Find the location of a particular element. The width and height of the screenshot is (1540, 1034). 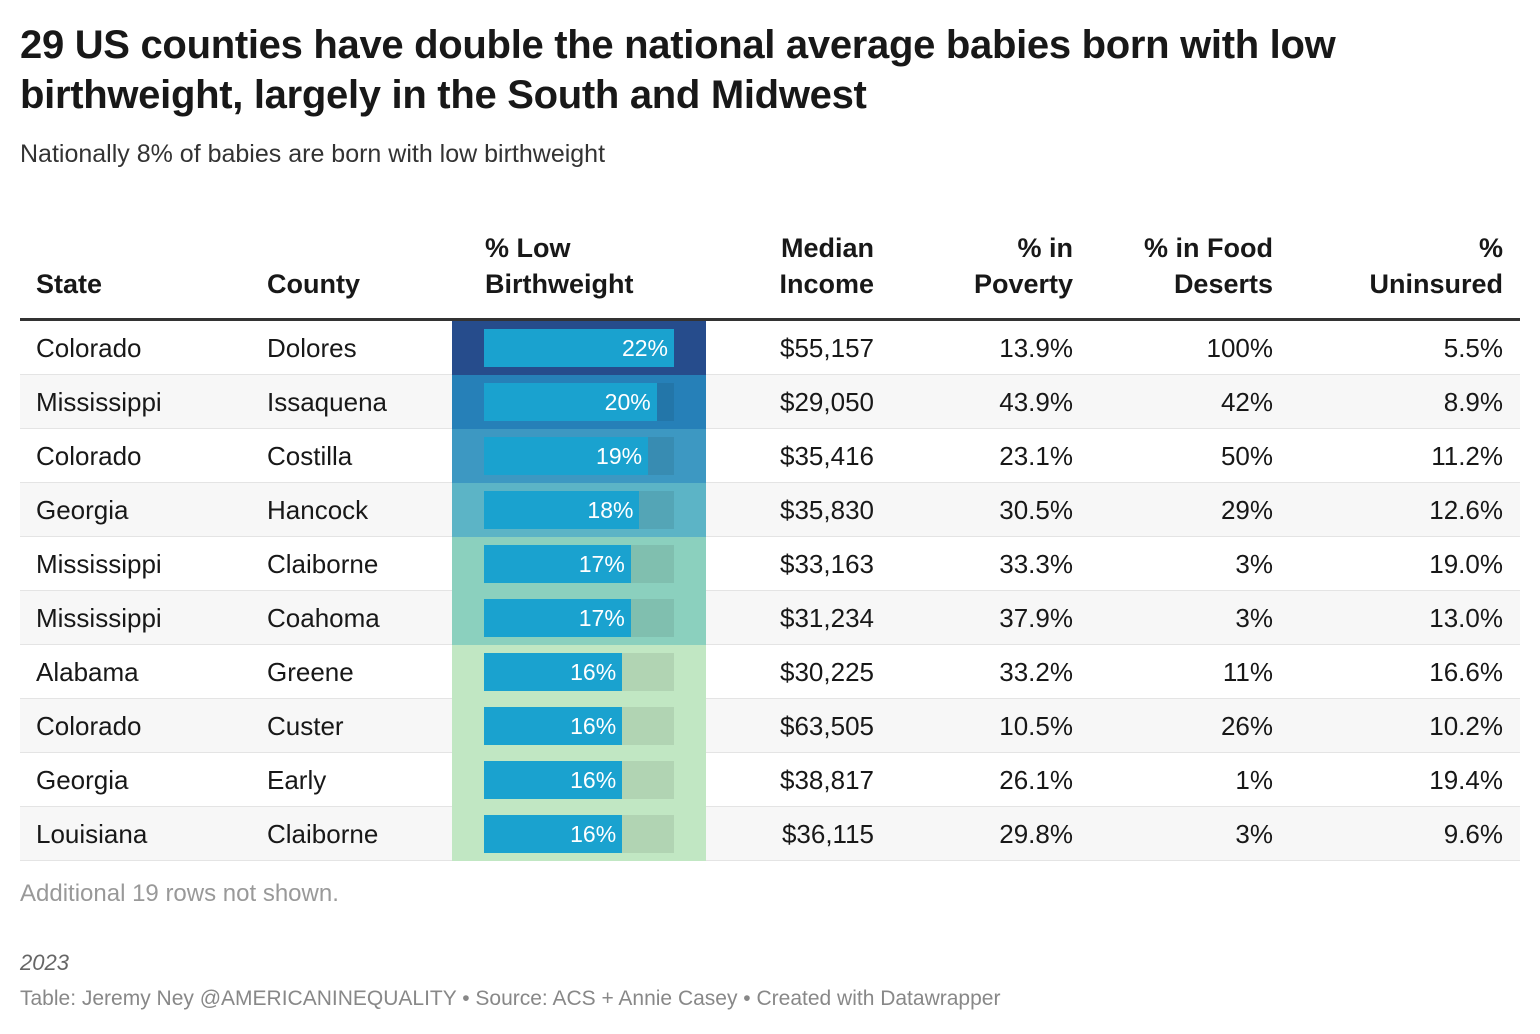

cell-poverty: 23.1% is located at coordinates (1036, 456).